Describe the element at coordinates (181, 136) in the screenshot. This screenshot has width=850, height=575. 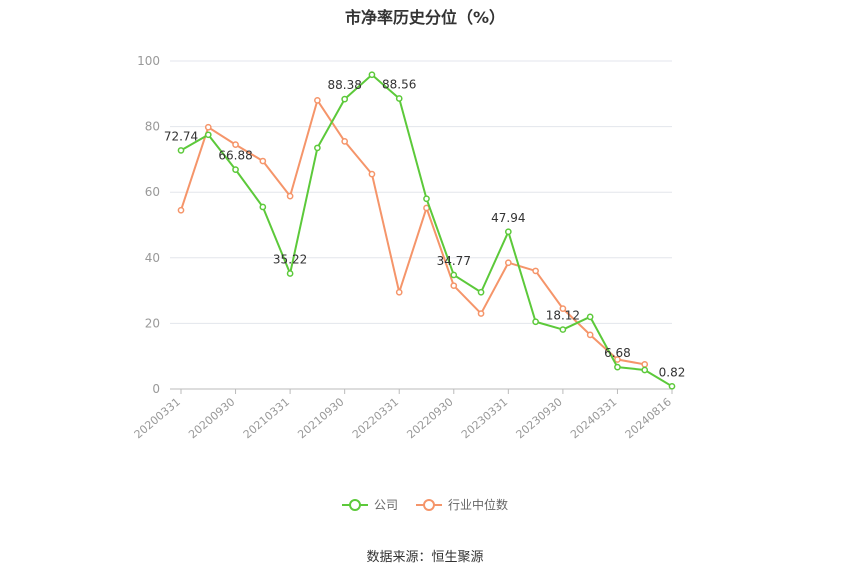
I see `data-label: 72.74` at that location.